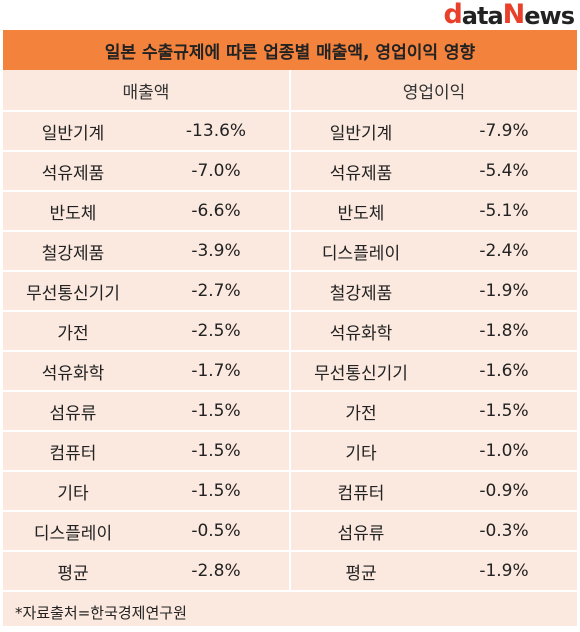 This screenshot has width=580, height=632. Describe the element at coordinates (433, 251) in the screenshot. I see `profit-cell-group: 디스플레이 -2.4%` at that location.